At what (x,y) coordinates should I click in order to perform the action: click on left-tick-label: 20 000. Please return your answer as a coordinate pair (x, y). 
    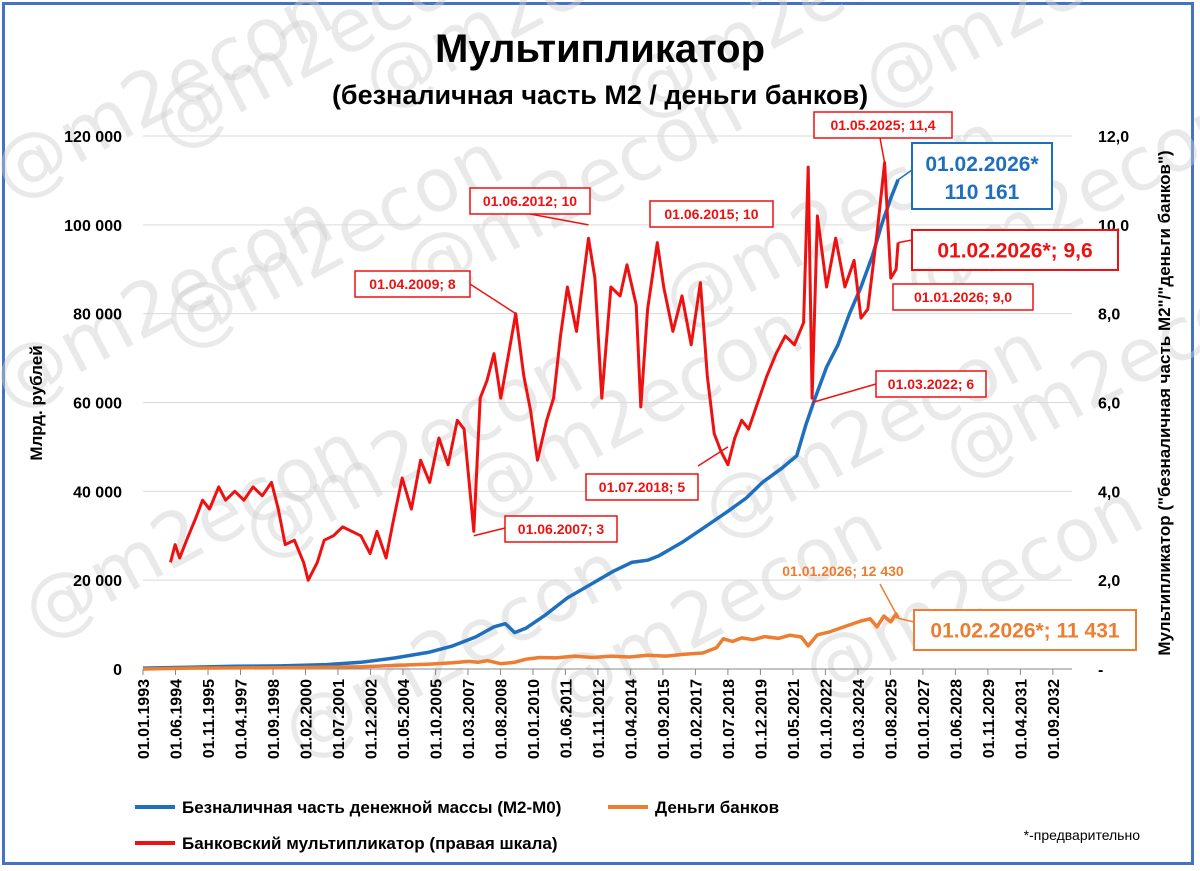
    Looking at the image, I should click on (97, 581).